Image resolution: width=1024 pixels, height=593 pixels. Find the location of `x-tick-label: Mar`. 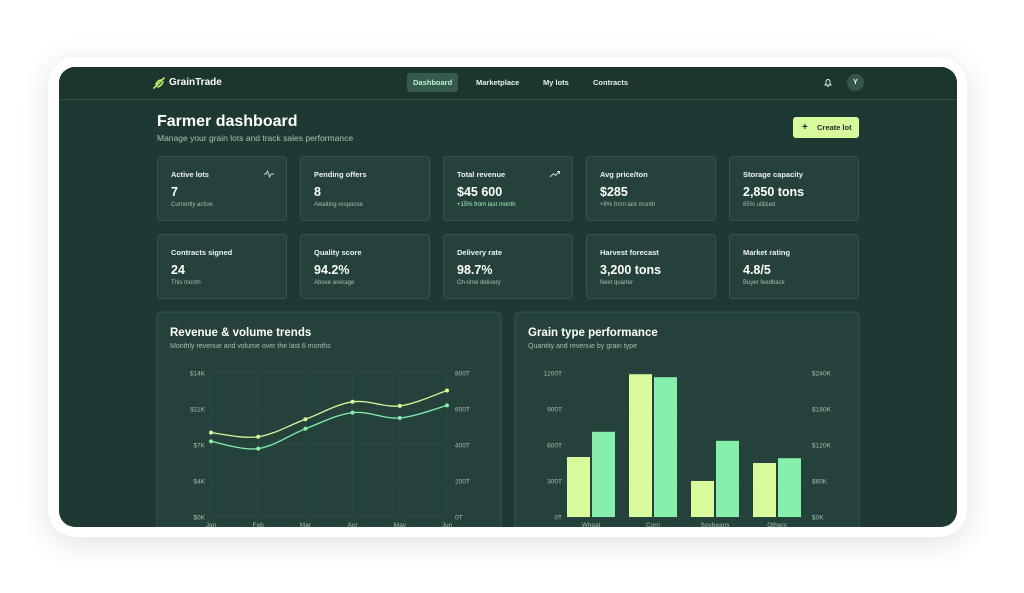

x-tick-label: Mar is located at coordinates (306, 524).